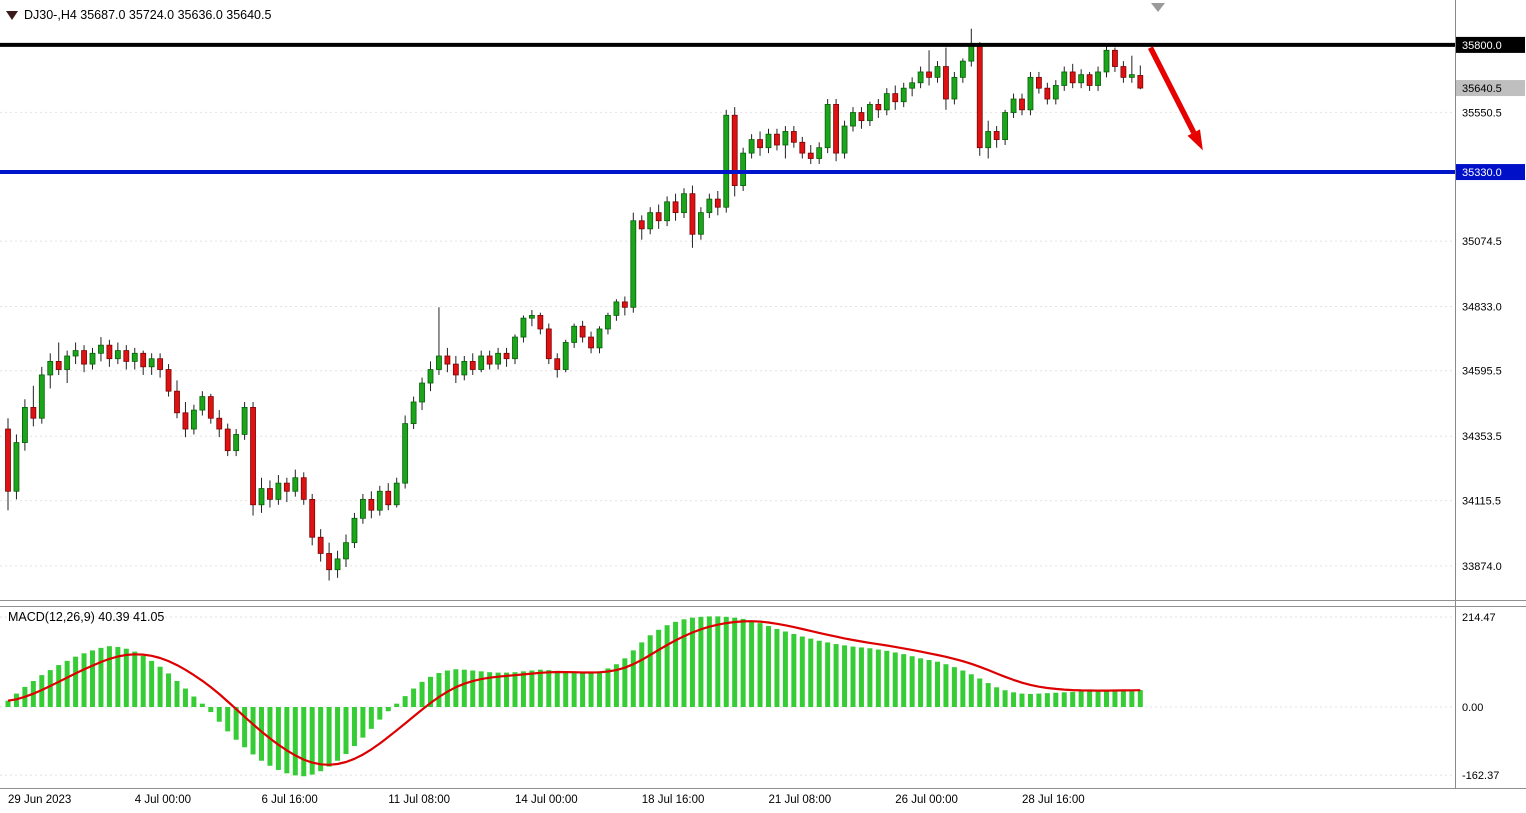 This screenshot has height=813, width=1526. I want to click on svg-text: 29 Jun 2023, so click(39, 800).